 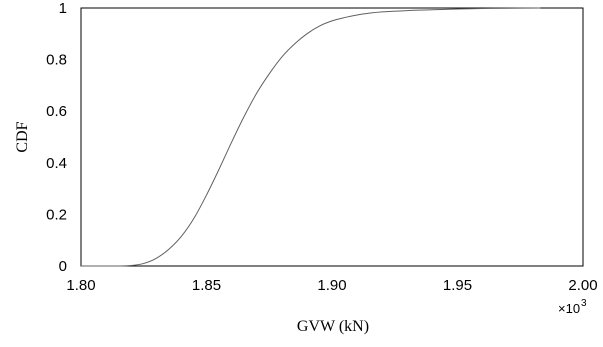 I want to click on x-tick-label: 1.90, so click(x=331, y=285).